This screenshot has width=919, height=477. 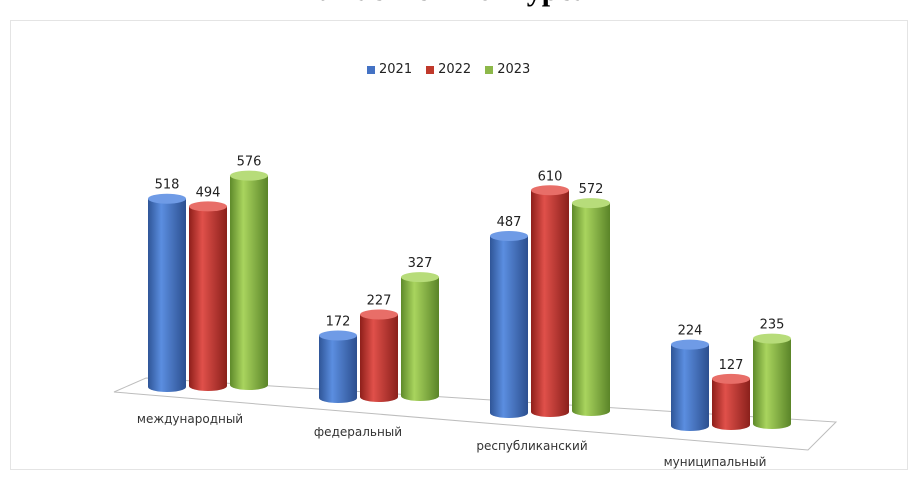 What do you see at coordinates (715, 462) in the screenshot?
I see `category-label: муниципальный` at bounding box center [715, 462].